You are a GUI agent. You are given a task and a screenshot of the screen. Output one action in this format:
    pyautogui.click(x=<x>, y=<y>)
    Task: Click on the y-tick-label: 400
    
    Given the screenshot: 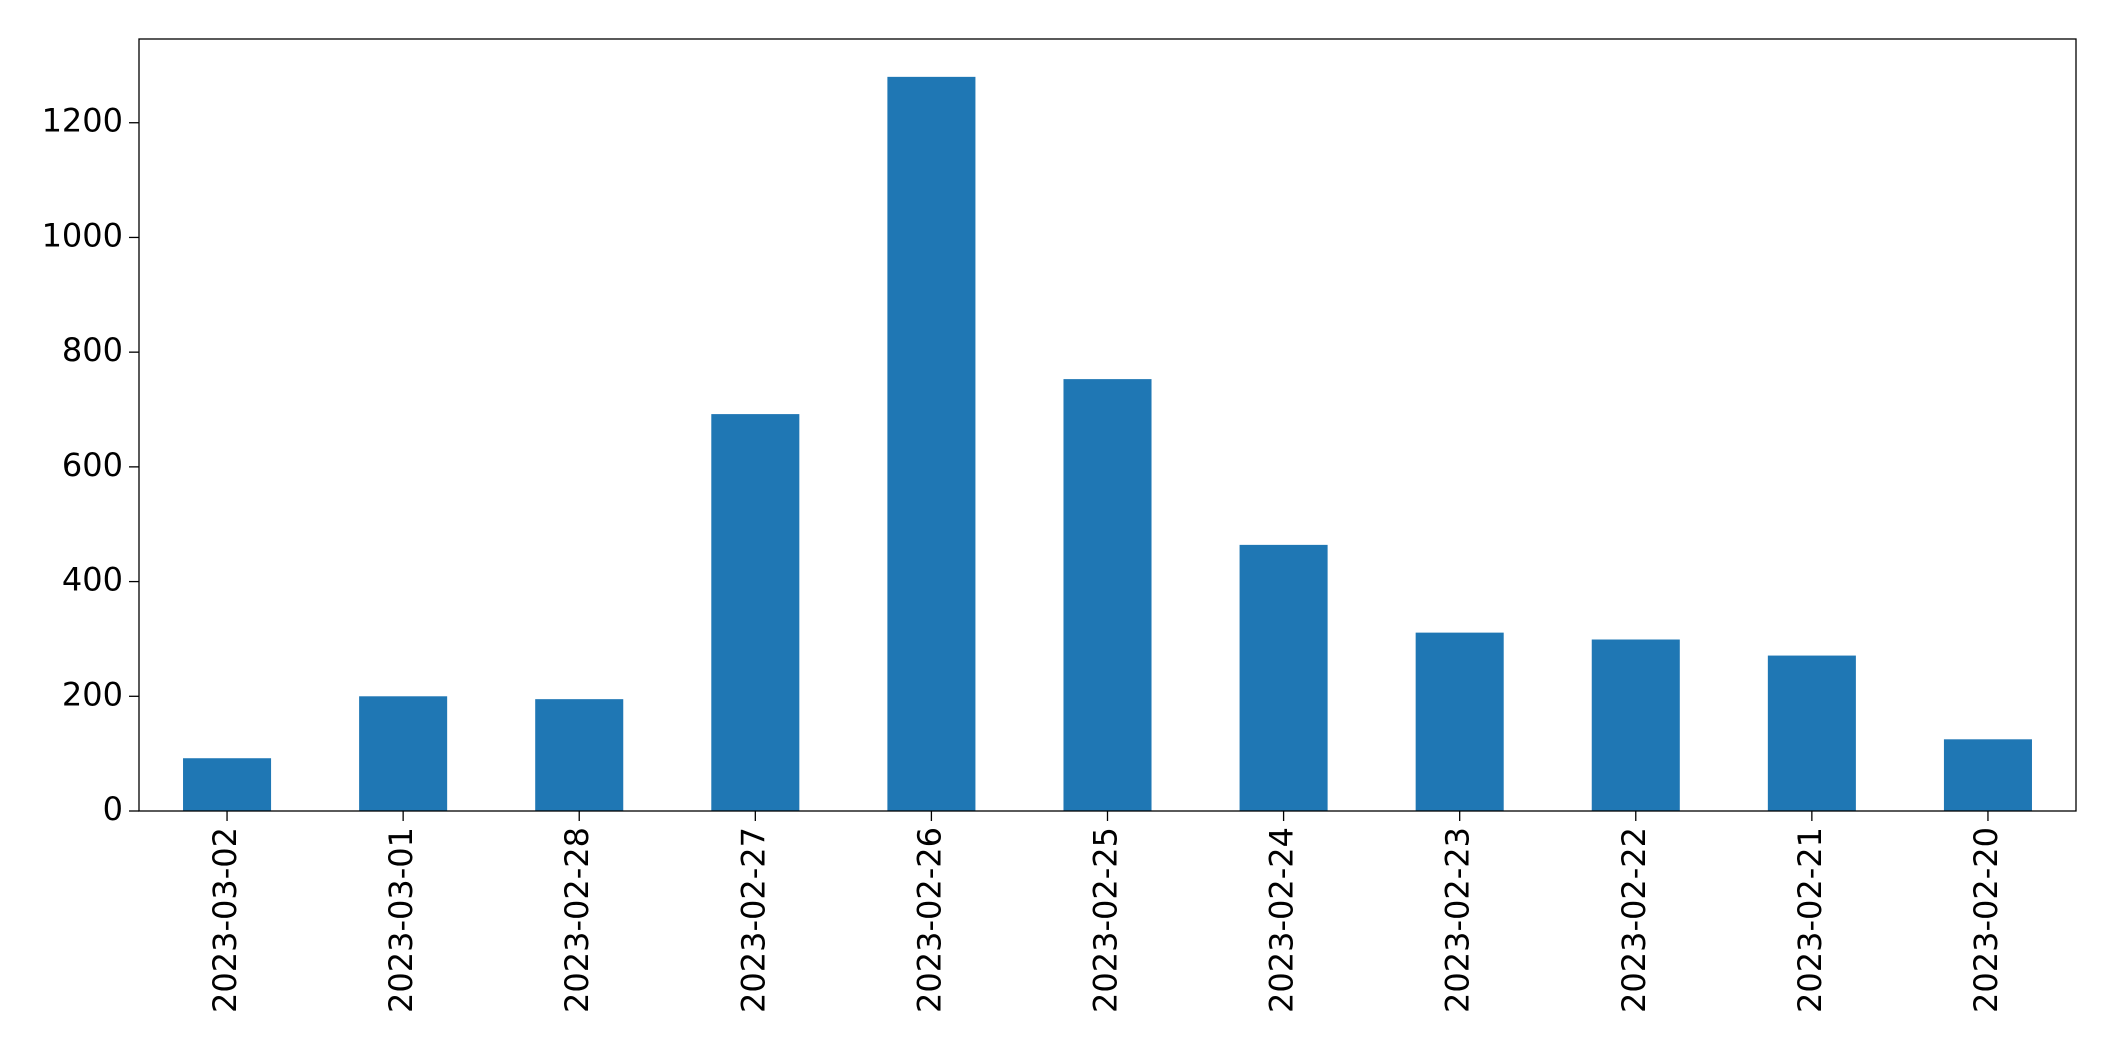 What is the action you would take?
    pyautogui.click(x=92, y=580)
    